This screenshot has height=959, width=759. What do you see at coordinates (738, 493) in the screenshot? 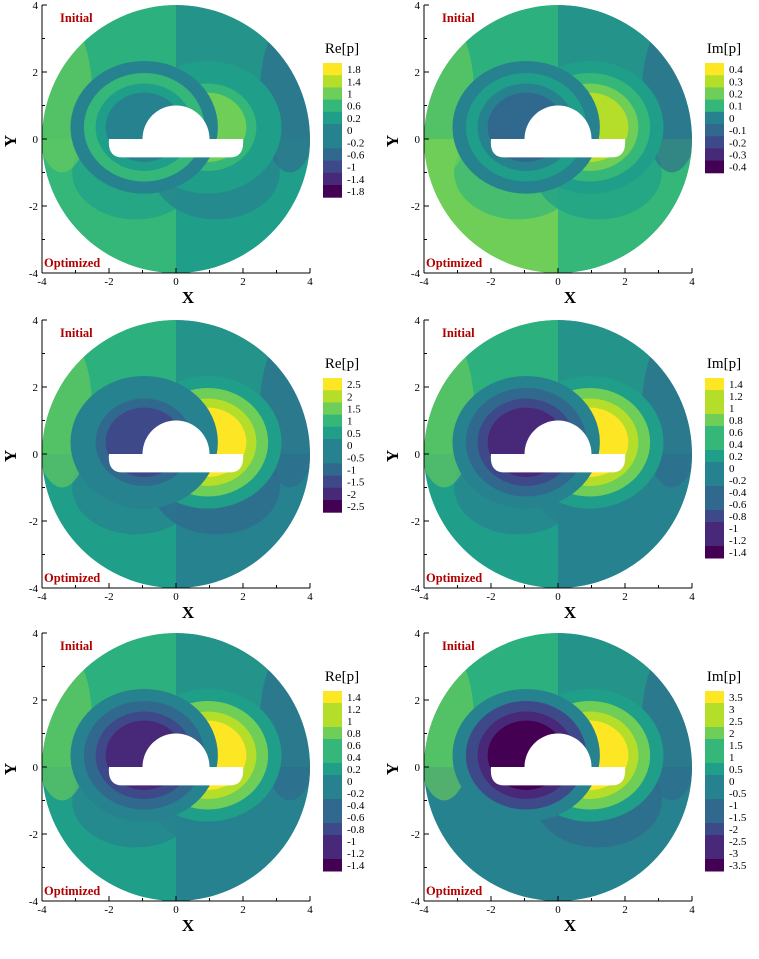
I see `colorbar-label: -0.4` at bounding box center [738, 493].